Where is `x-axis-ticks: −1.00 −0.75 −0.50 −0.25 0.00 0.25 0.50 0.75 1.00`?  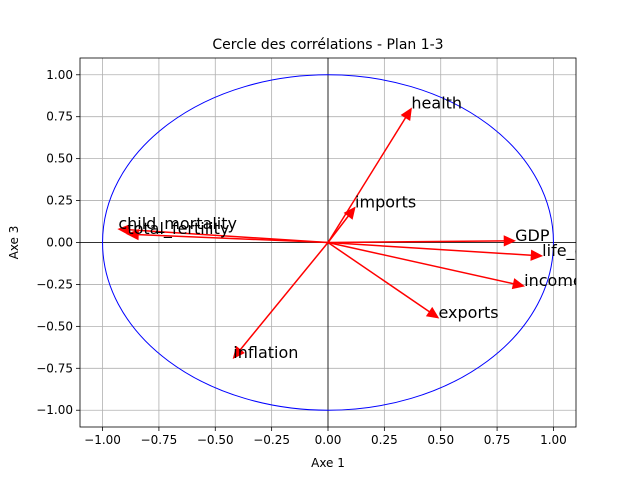
x-axis-ticks: −1.00 −0.75 −0.50 −0.25 0.00 0.25 0.50 0.75 1.00 is located at coordinates (325, 437).